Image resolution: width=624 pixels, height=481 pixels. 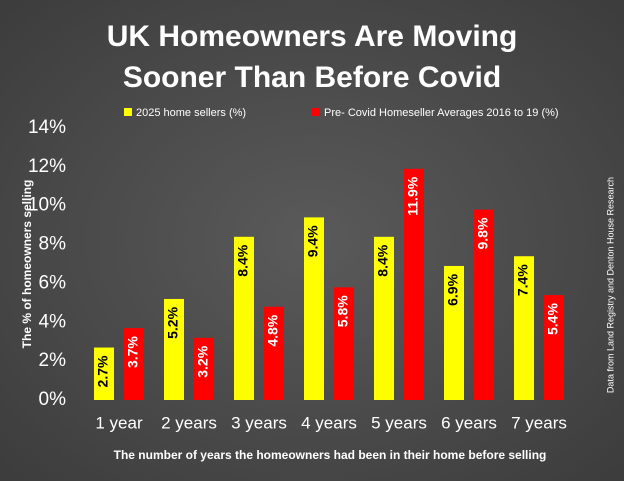 I want to click on x-tick-label: 7 years, so click(x=539, y=422).